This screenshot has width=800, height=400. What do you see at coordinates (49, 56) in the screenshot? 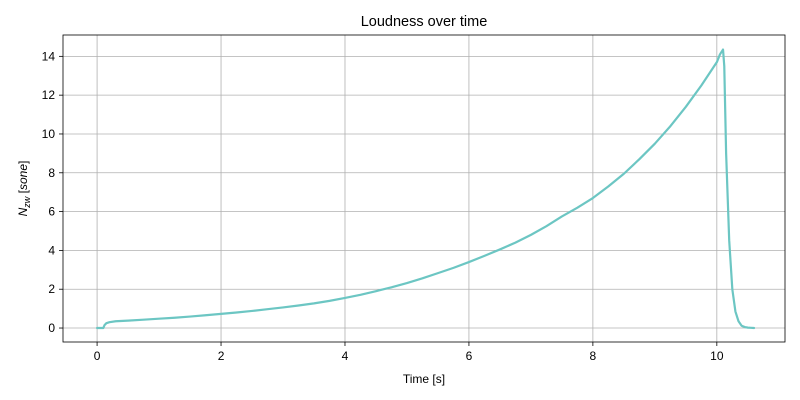
I see `y-tick-label: 14` at bounding box center [49, 56].